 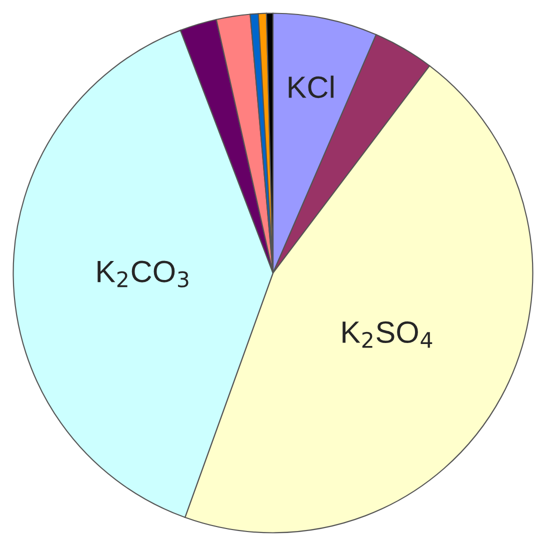 I want to click on slice-label: K$_{2}$CO$_{3}$, so click(x=143, y=274).